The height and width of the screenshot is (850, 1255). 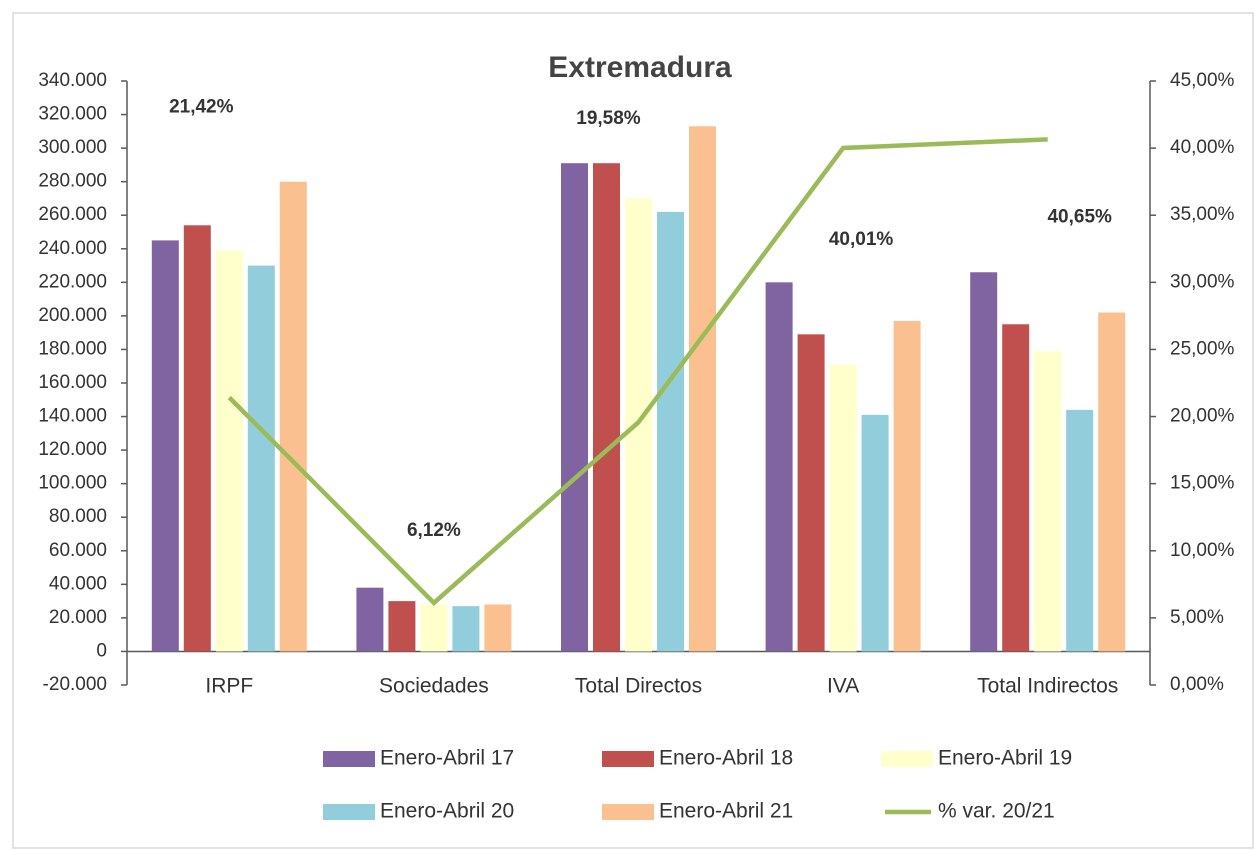 What do you see at coordinates (843, 686) in the screenshot?
I see `x-tick-label: IVA` at bounding box center [843, 686].